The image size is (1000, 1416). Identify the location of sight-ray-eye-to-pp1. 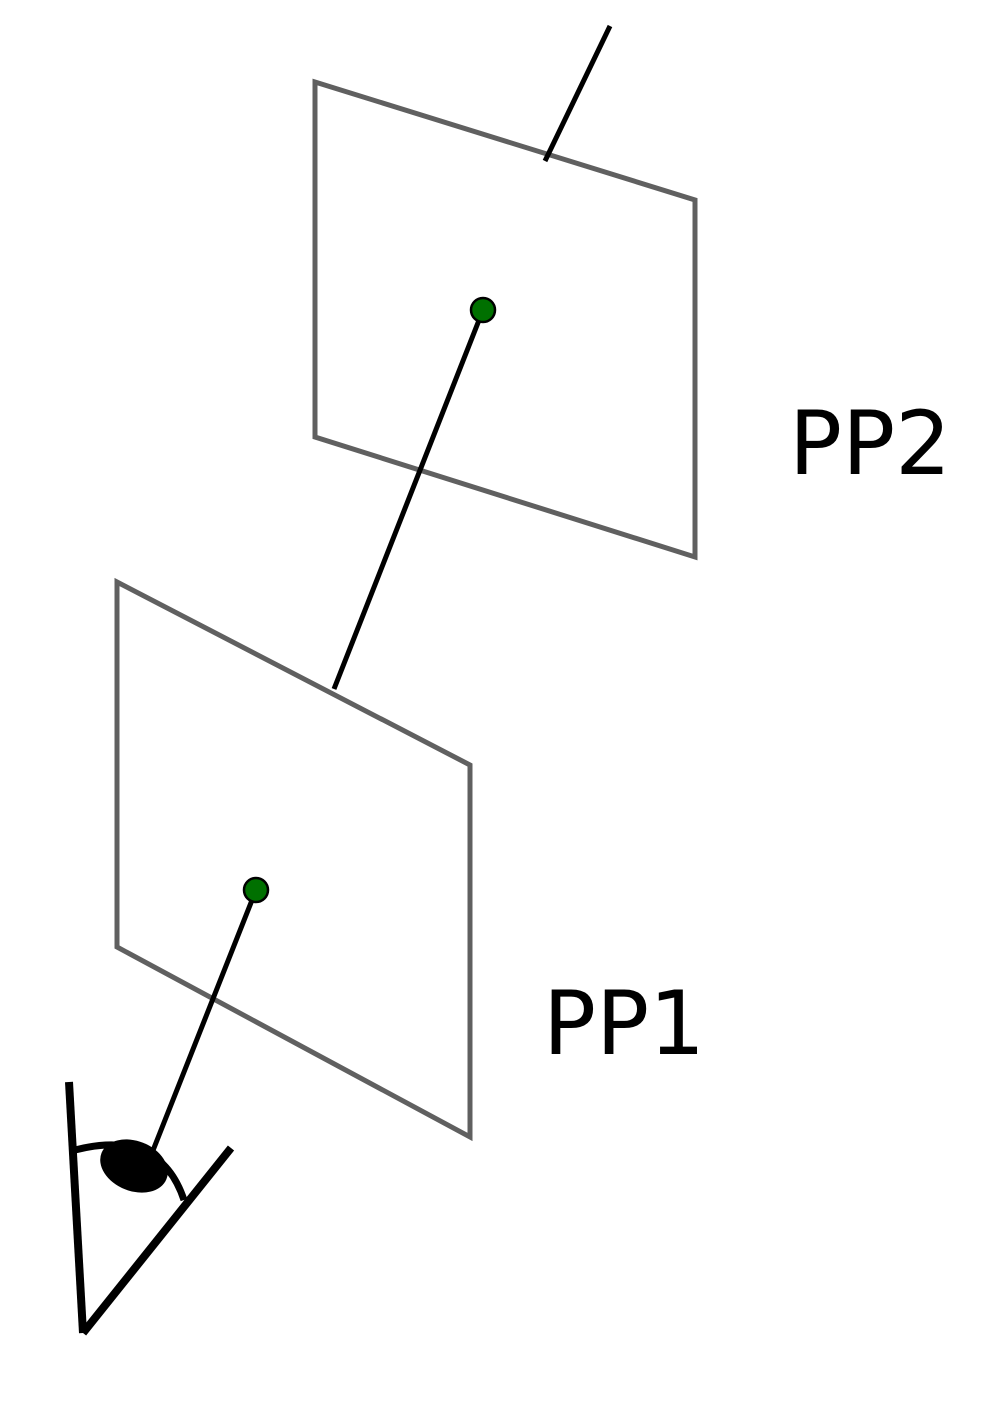
(203, 1024).